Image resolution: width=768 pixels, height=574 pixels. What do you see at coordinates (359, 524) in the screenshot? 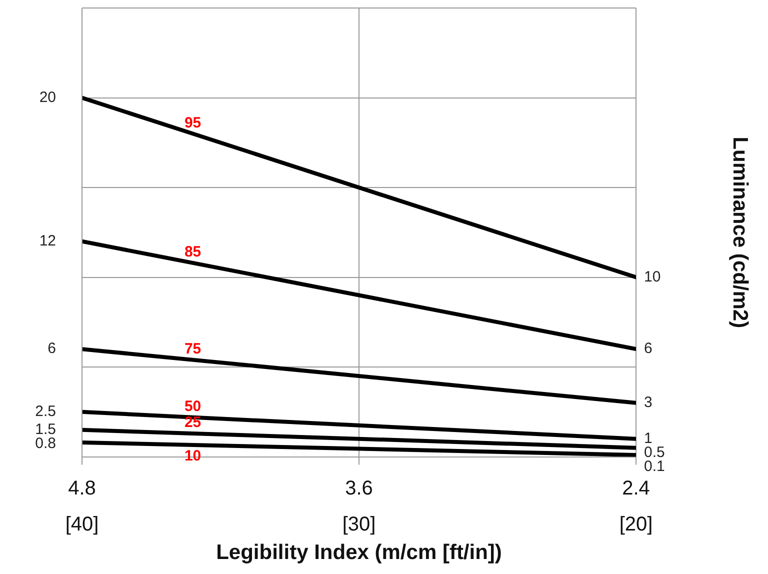
I see `x2-tick-label: [30]` at bounding box center [359, 524].